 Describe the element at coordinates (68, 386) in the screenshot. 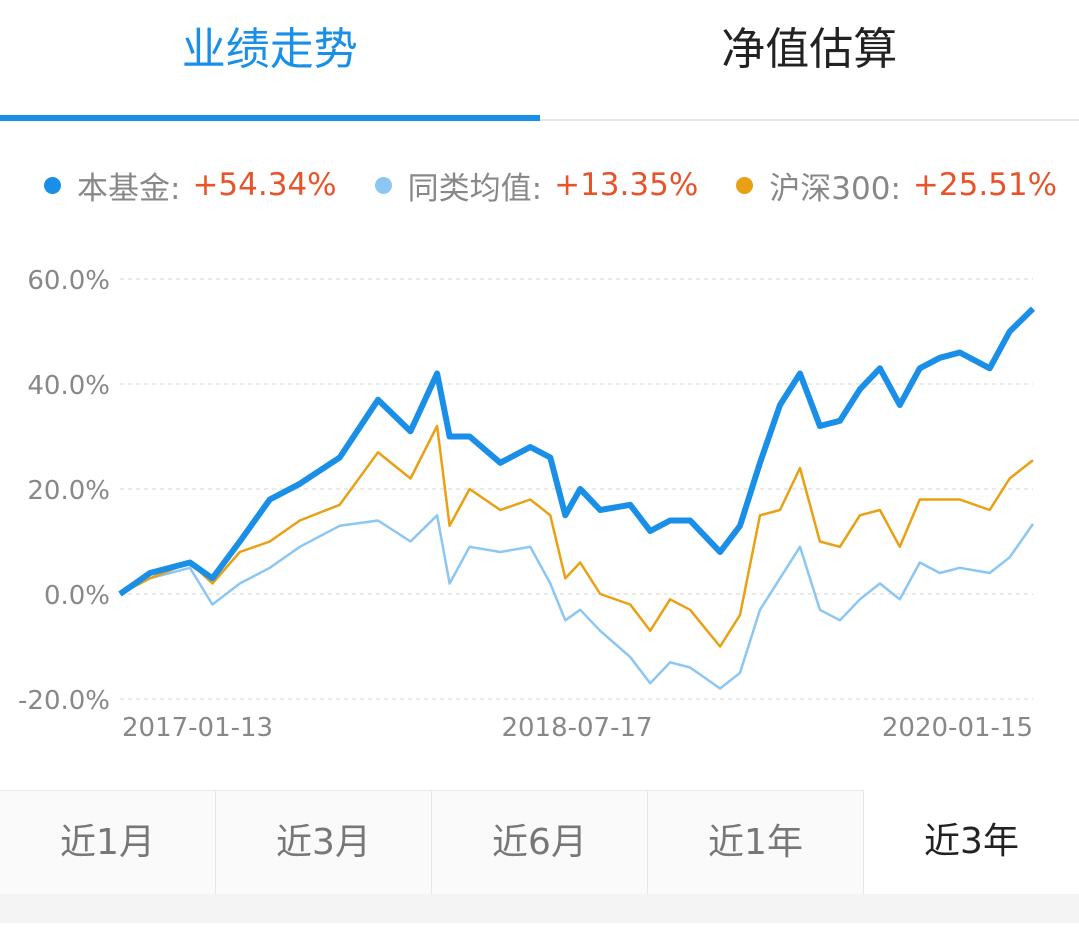

I see `y-tick-label: 40.0%` at that location.